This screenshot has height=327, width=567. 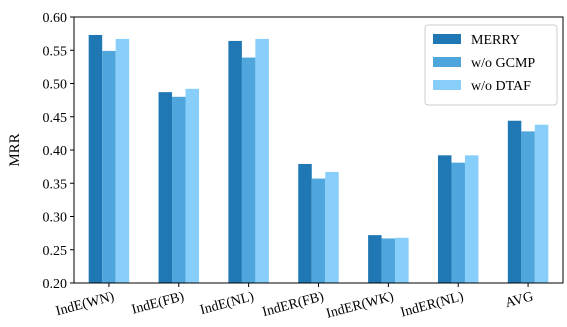 I want to click on x-tick-label: IndE(WN), so click(x=85, y=304).